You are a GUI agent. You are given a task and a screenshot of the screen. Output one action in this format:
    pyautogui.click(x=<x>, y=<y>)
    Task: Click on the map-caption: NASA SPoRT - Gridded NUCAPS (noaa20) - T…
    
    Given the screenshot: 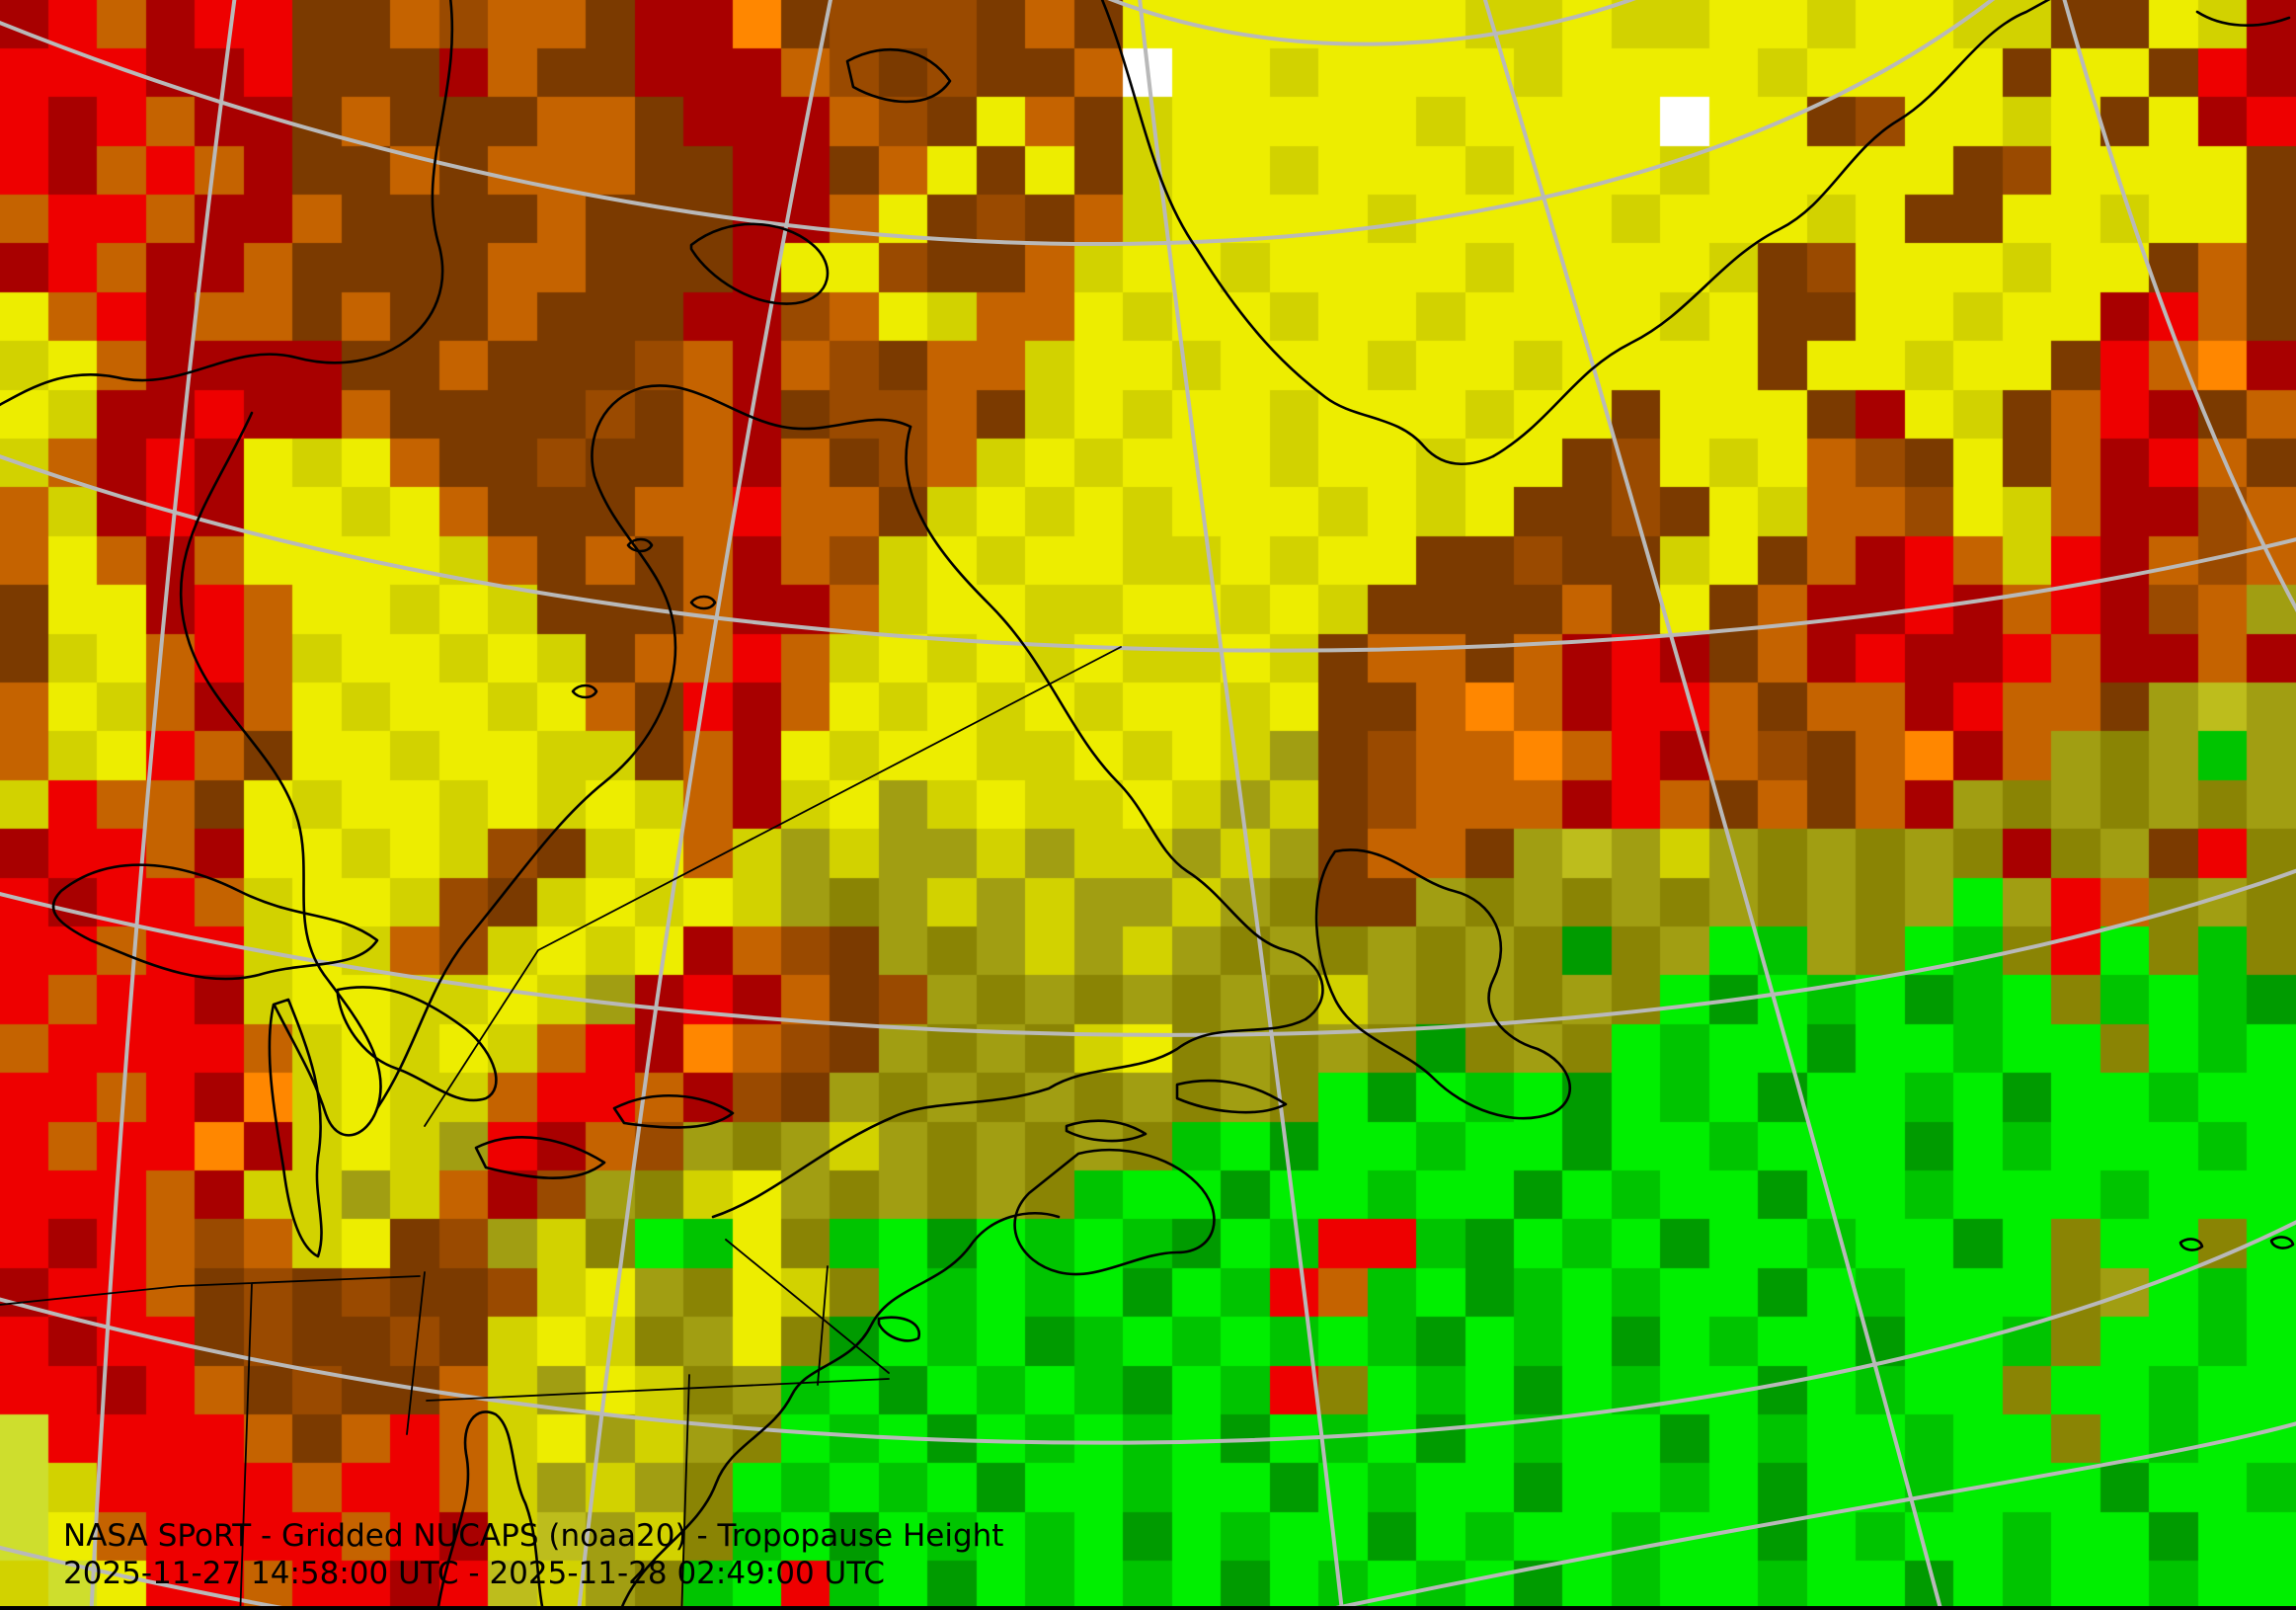 What is the action you would take?
    pyautogui.click(x=533, y=1554)
    